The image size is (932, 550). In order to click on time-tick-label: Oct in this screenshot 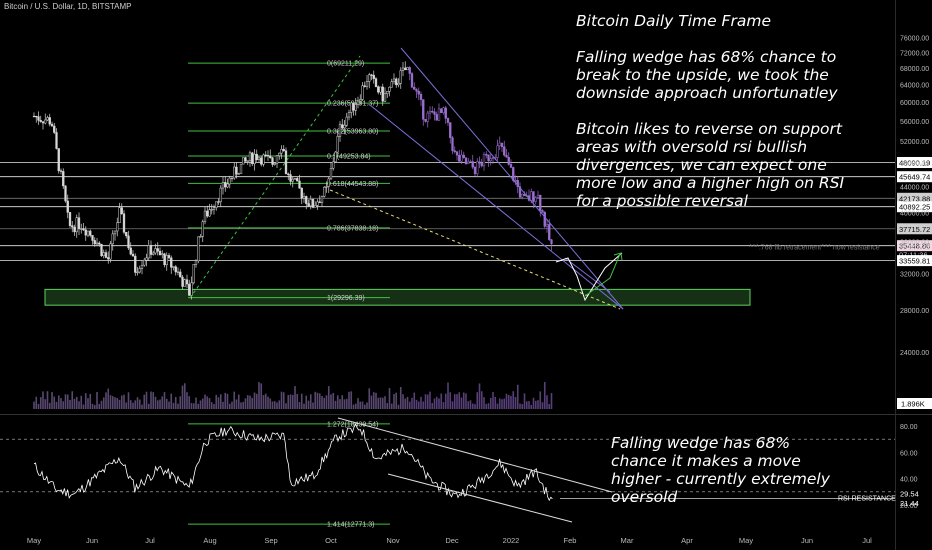, I will do `click(331, 540)`.